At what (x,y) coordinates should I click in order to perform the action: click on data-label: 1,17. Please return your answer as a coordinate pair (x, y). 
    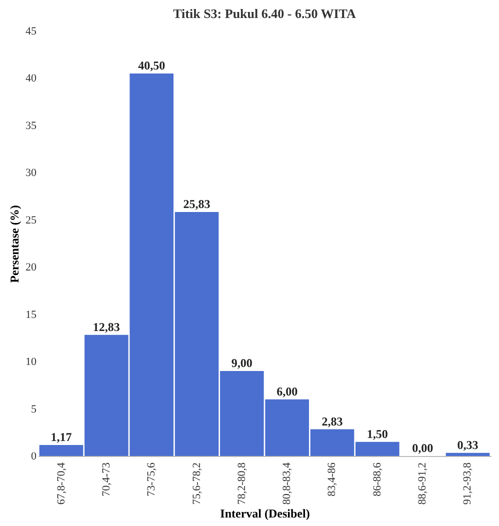
    Looking at the image, I should click on (61, 437).